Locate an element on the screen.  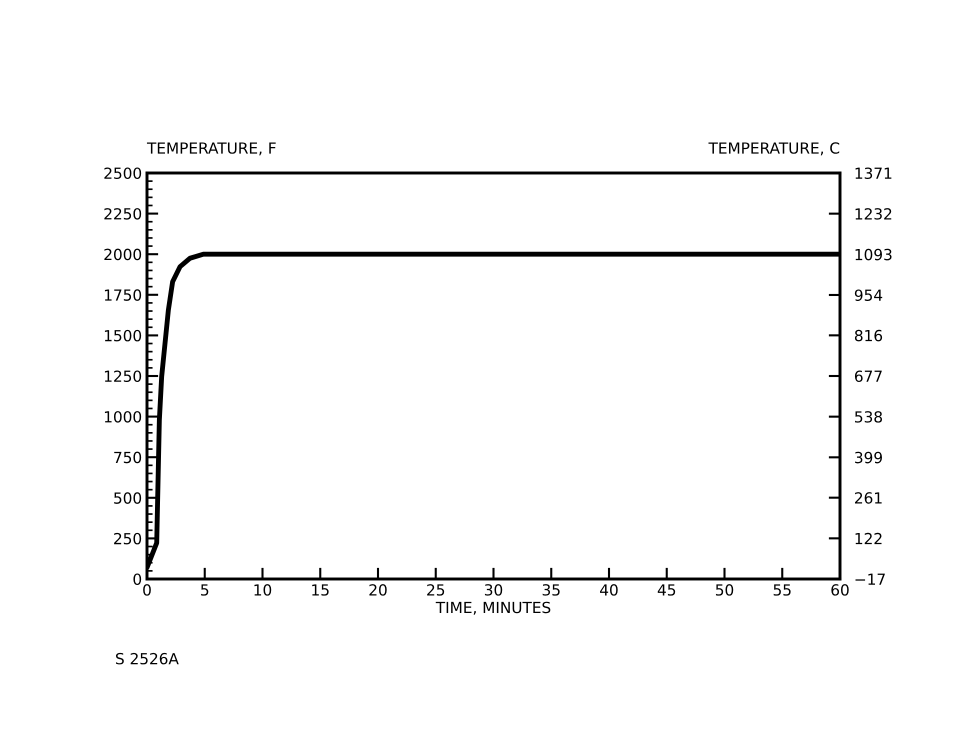
x-tick-label: 10 is located at coordinates (263, 590).